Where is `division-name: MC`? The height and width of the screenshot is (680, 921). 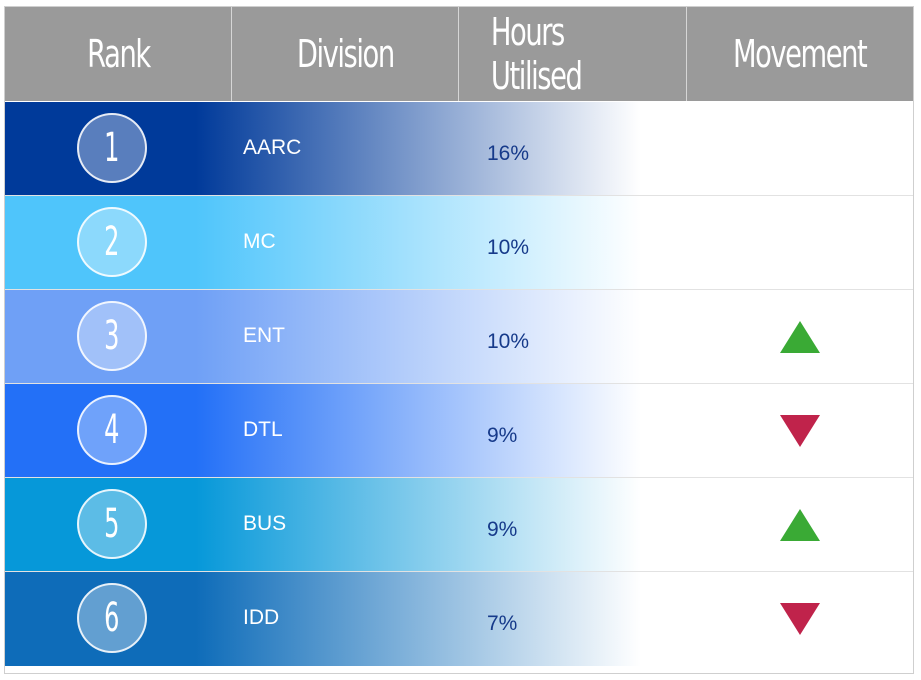
division-name: MC is located at coordinates (259, 241).